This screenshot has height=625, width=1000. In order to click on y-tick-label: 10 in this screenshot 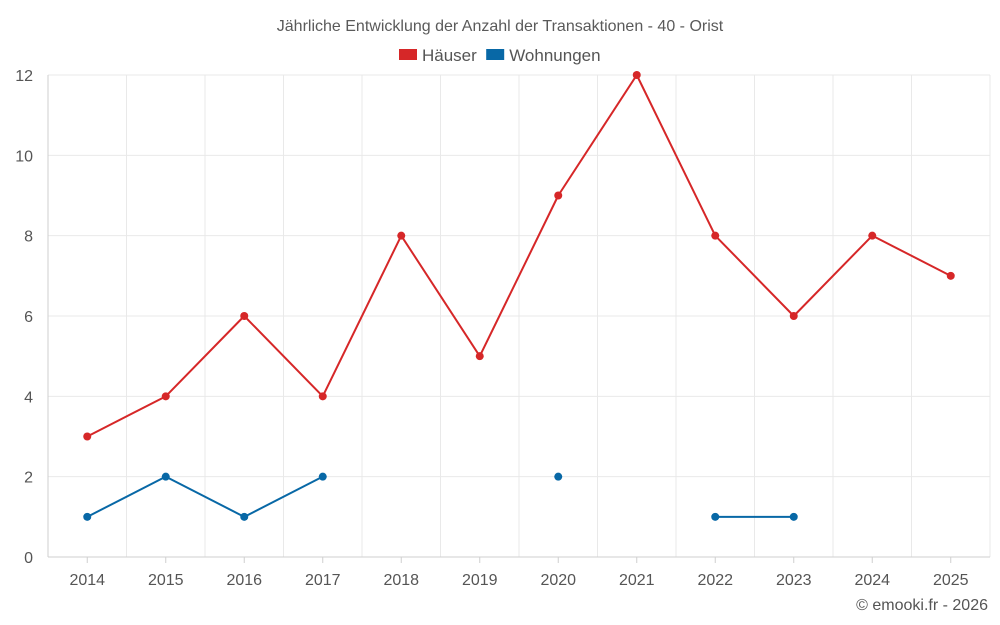, I will do `click(24, 156)`.